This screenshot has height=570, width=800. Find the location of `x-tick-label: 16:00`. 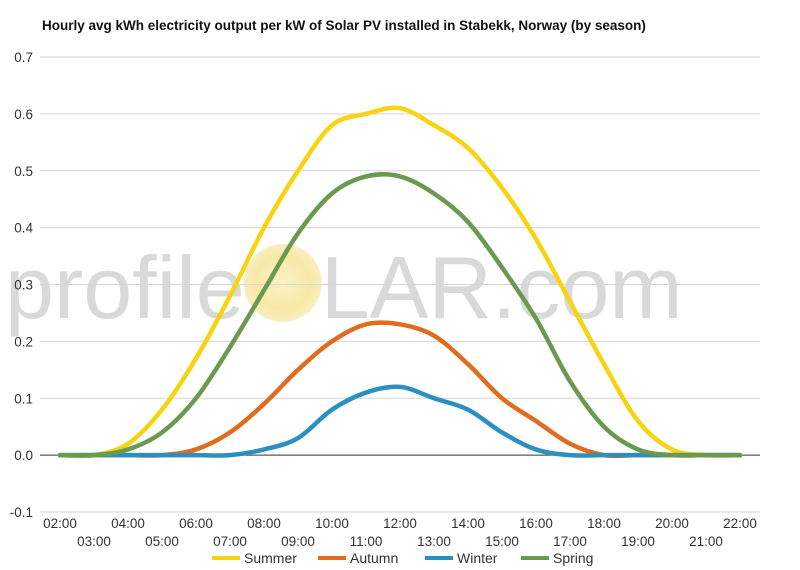

x-tick-label: 16:00 is located at coordinates (536, 523).